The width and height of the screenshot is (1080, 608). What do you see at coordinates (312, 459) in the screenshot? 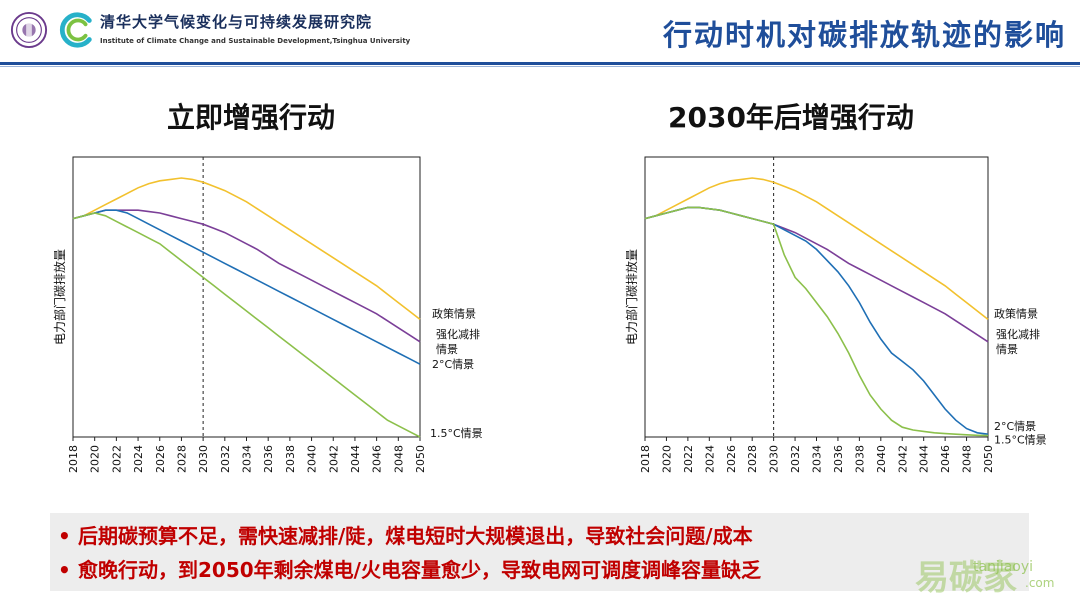
I see `chart-0-tick-label: 2040` at bounding box center [312, 459].